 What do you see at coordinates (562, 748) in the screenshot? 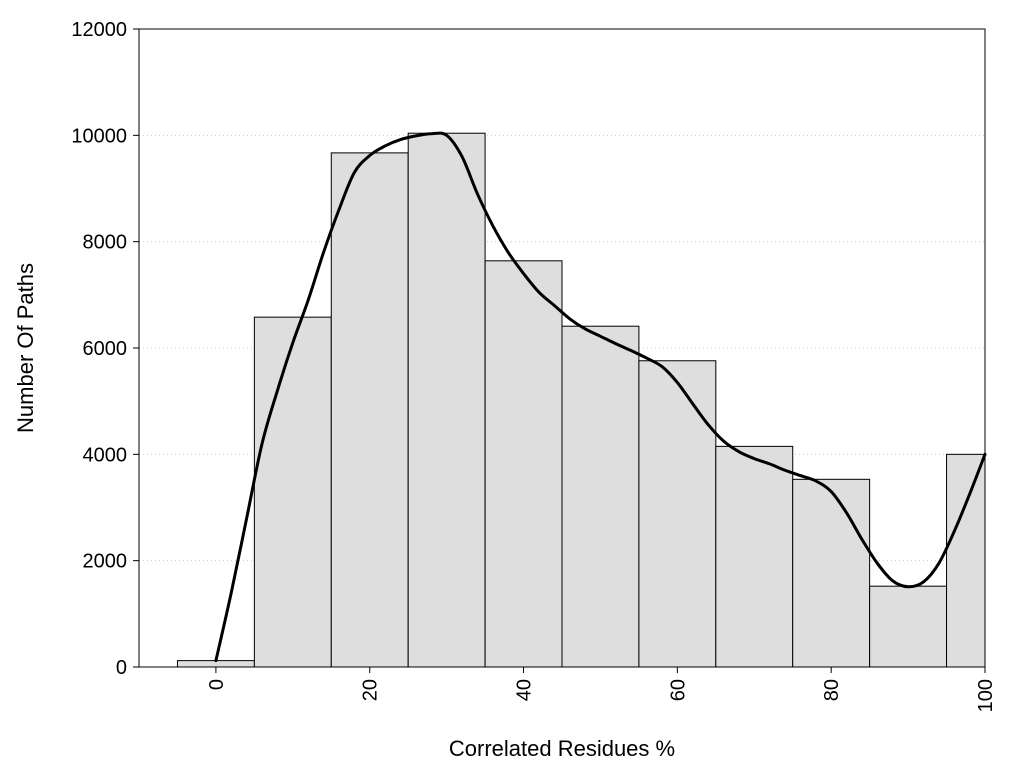
I see `x-axis-label: Correlated Residues %` at bounding box center [562, 748].